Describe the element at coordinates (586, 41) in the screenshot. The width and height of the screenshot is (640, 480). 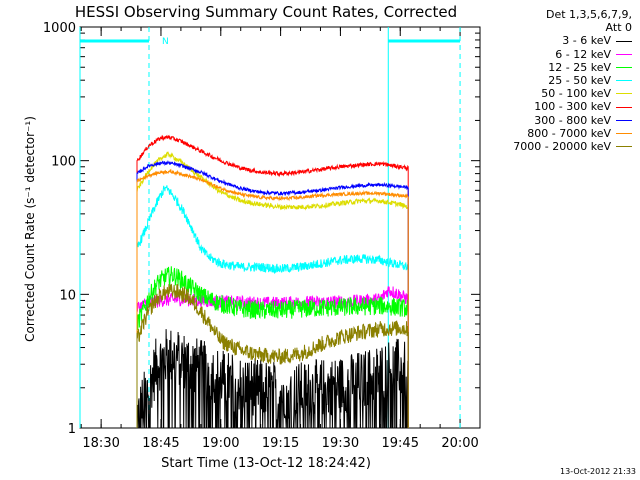
I see `legend-entry-label: 3 - 6 keV` at that location.